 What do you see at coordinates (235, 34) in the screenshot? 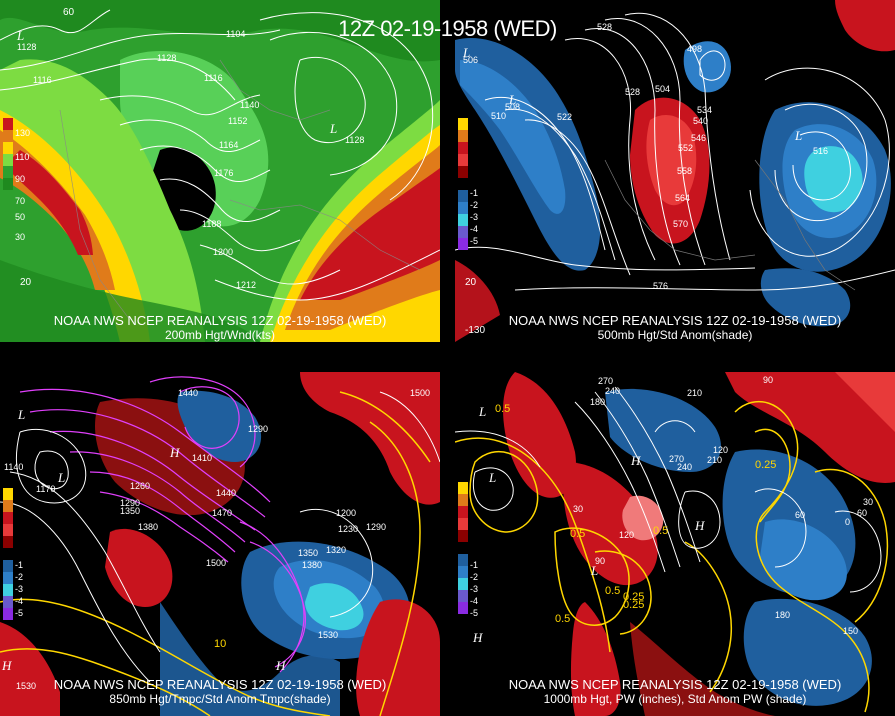
I see `contour-label: 1104` at bounding box center [235, 34].